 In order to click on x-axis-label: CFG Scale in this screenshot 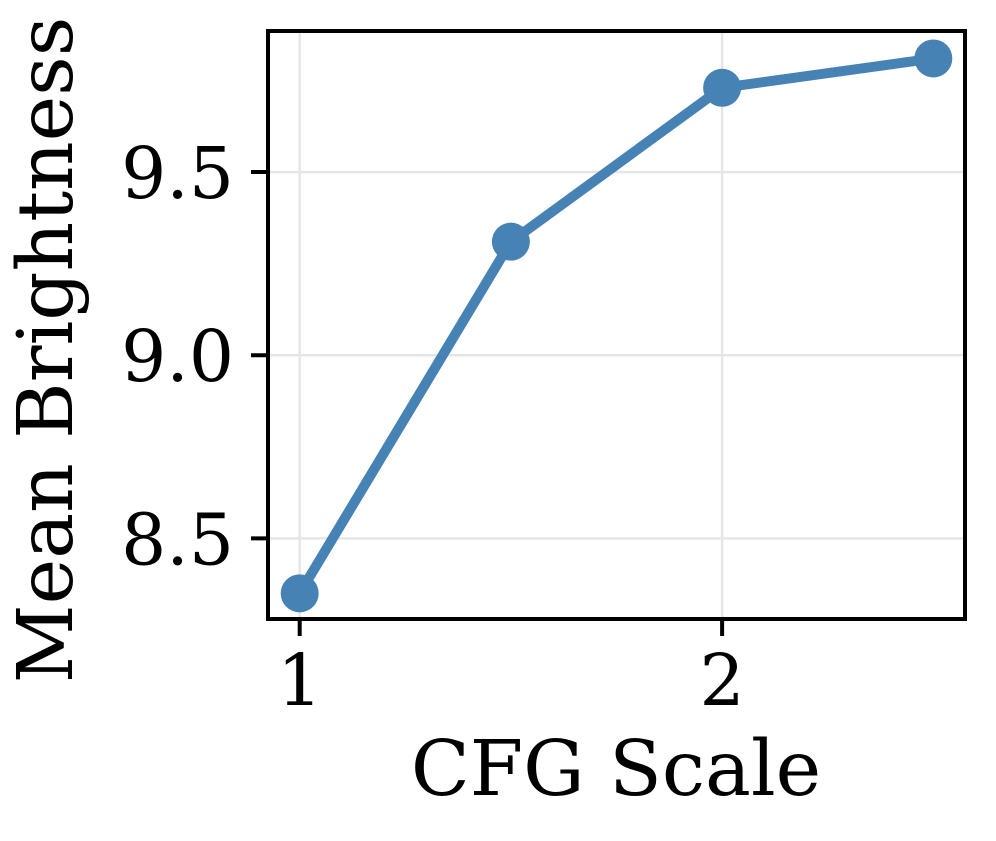, I will do `click(616, 769)`.